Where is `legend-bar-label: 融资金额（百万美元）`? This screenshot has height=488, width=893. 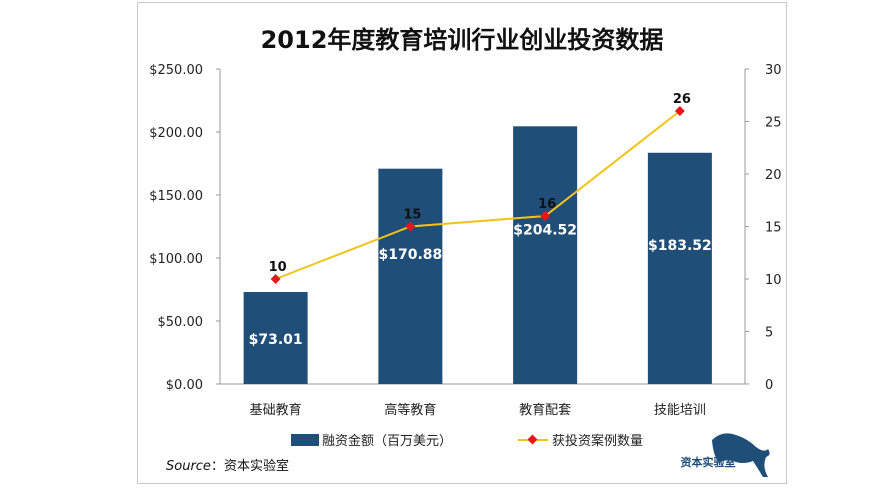
legend-bar-label: 融资金额（百万美元） is located at coordinates (387, 441).